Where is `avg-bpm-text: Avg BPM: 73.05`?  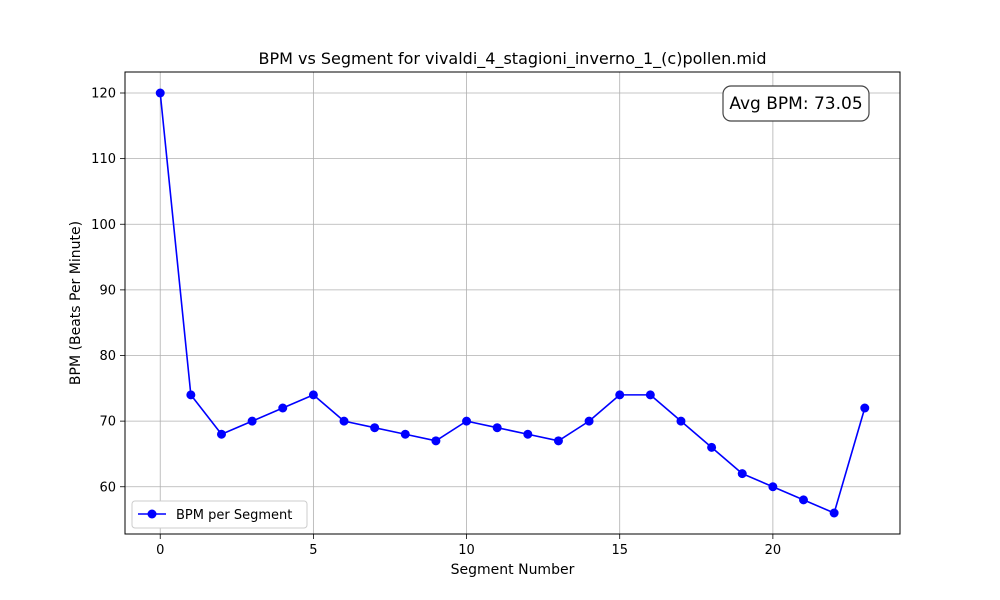 avg-bpm-text: Avg BPM: 73.05 is located at coordinates (795, 104).